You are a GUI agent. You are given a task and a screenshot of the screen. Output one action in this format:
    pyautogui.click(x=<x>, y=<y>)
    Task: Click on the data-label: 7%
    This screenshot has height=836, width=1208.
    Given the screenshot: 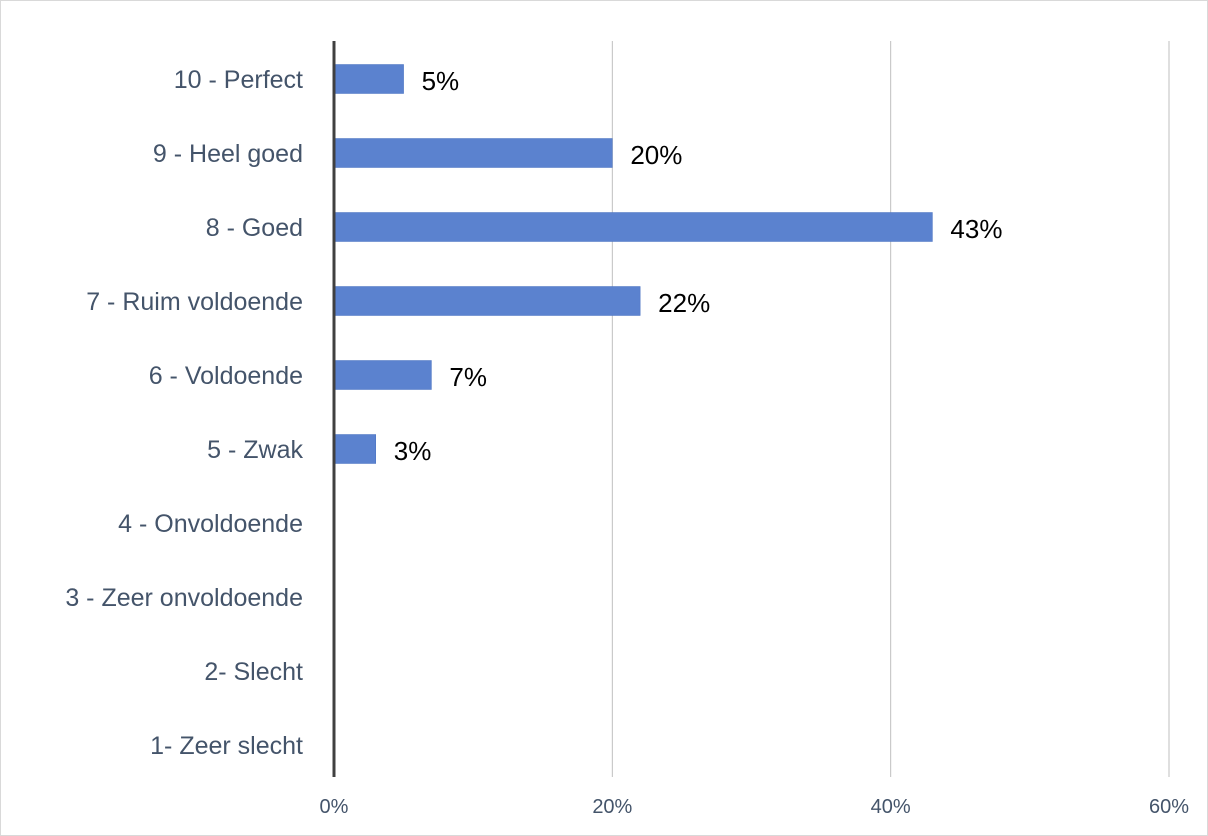 What is the action you would take?
    pyautogui.click(x=468, y=377)
    